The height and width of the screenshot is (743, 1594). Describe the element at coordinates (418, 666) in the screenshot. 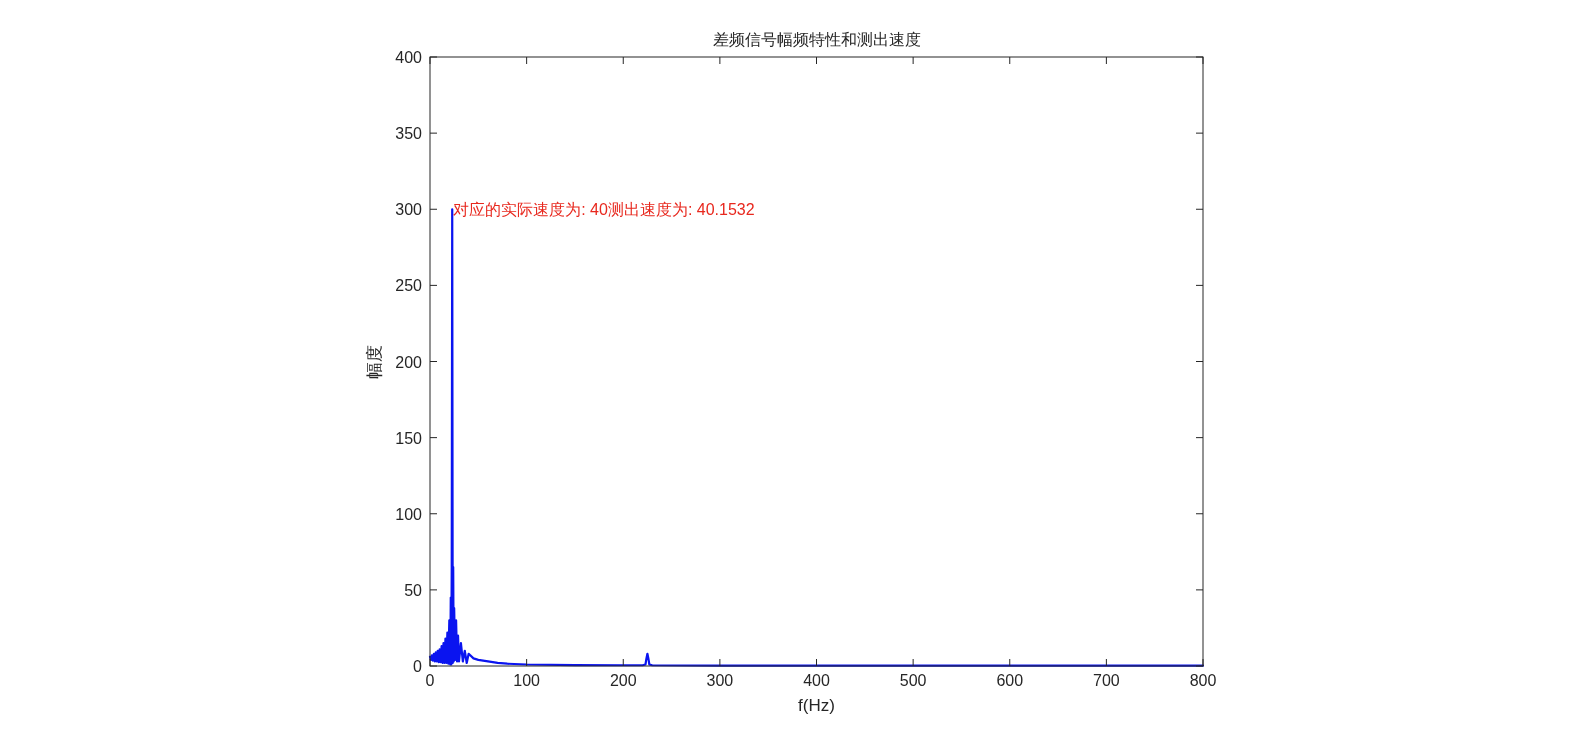

I see `y-tick-label: 0` at that location.